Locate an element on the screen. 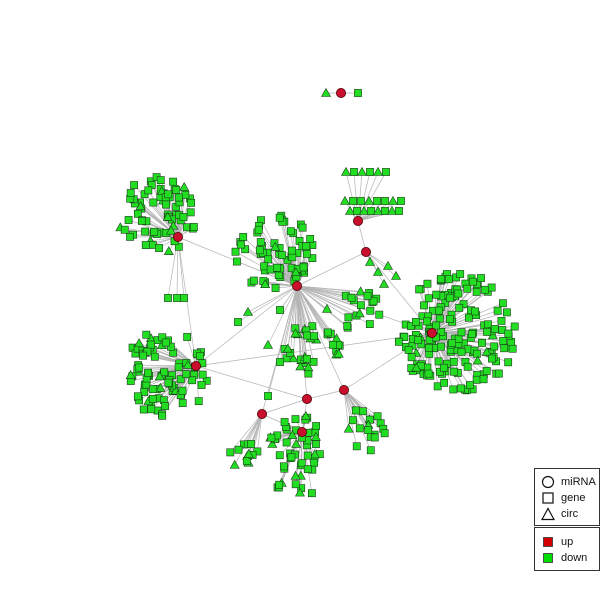 The width and height of the screenshot is (600, 600). square-icon is located at coordinates (548, 498).